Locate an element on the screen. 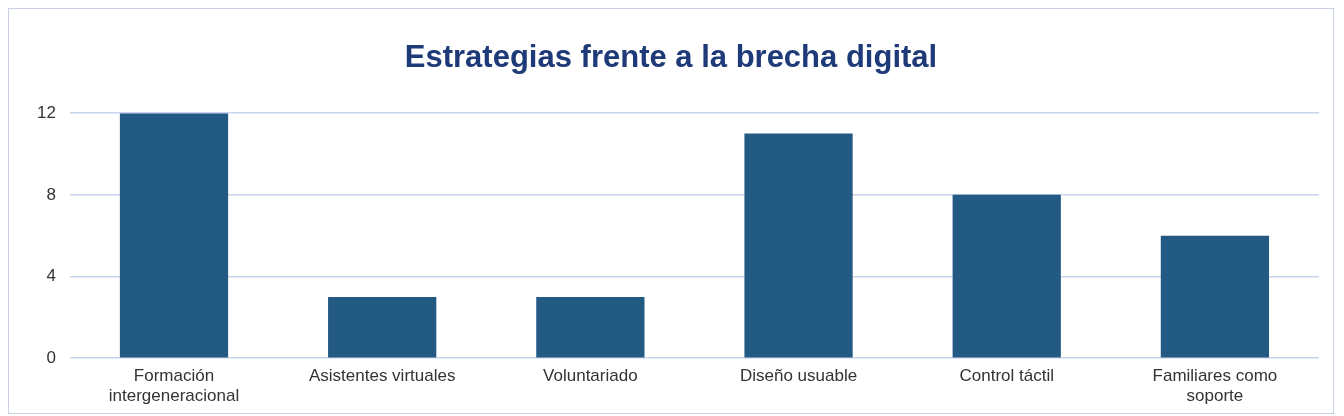  y-tick-label: 0 is located at coordinates (51, 357).